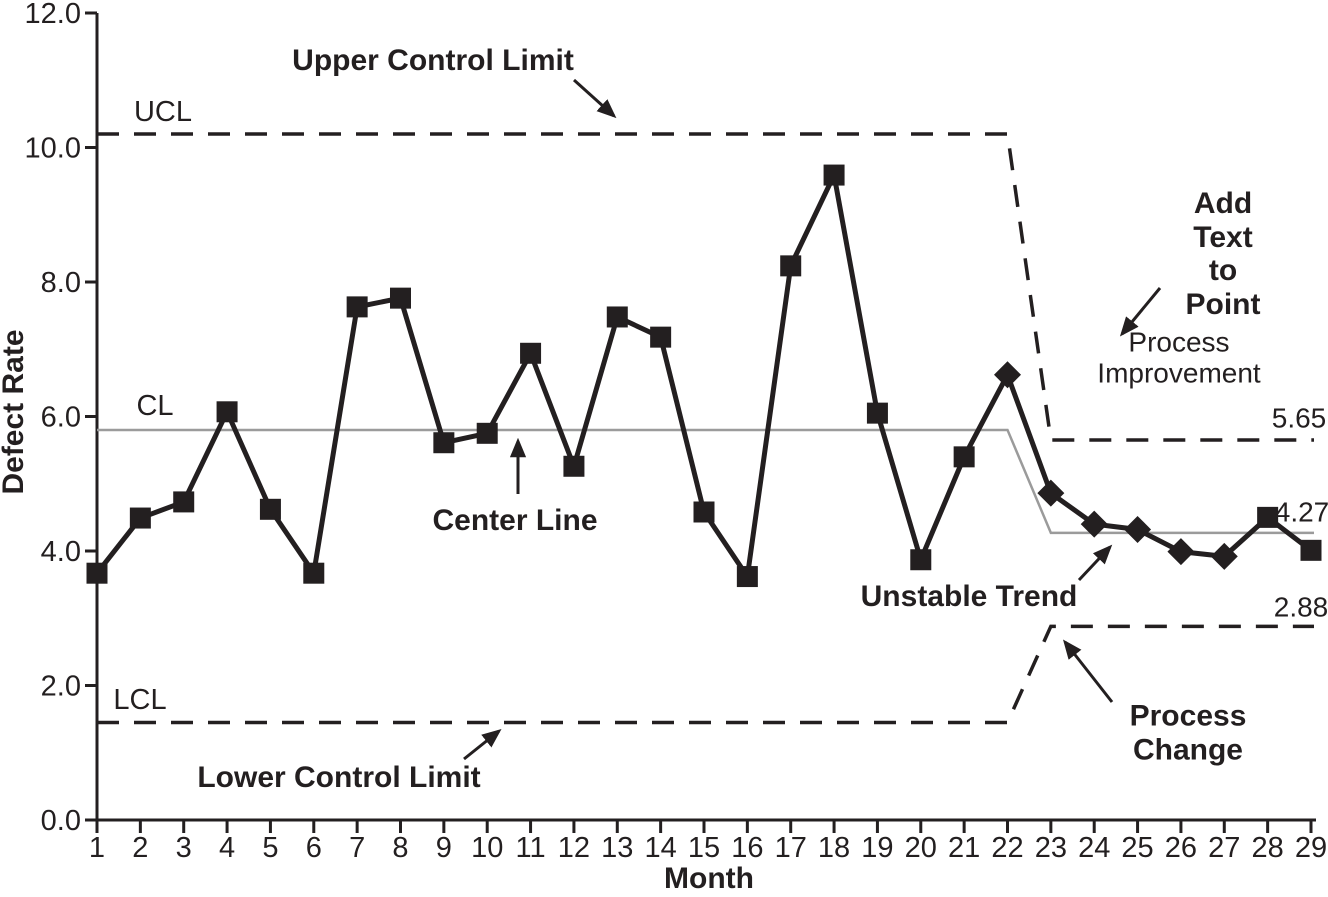 This screenshot has width=1328, height=897. I want to click on annotation-new-lcl-value: 2.88, so click(1300, 607).